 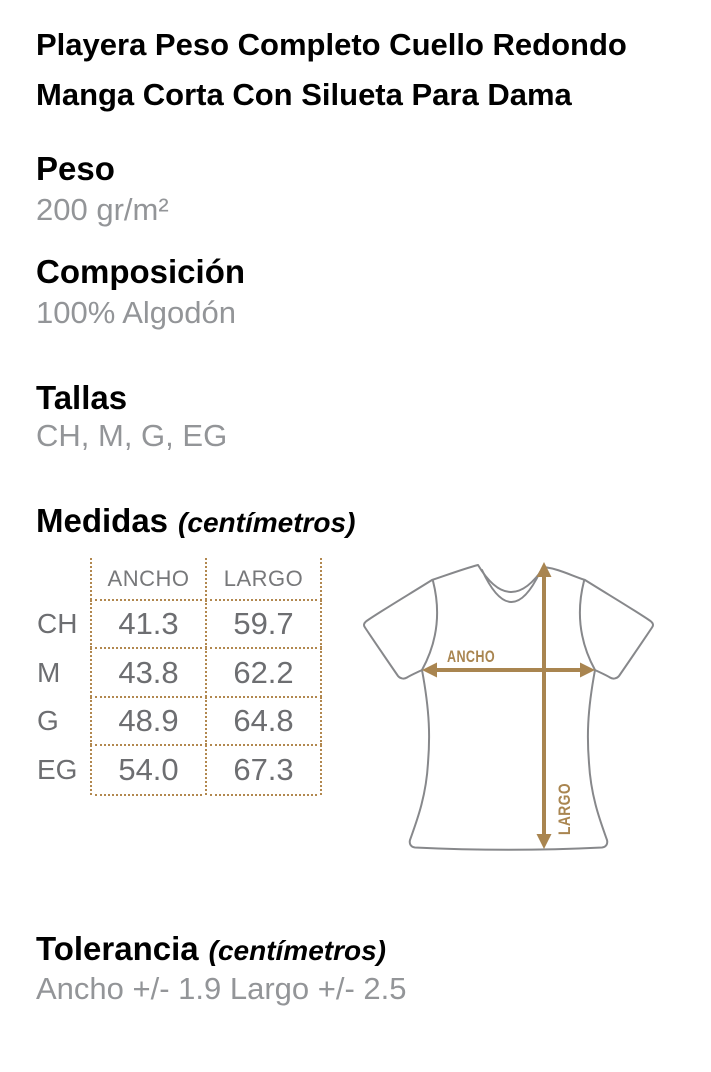 What do you see at coordinates (147, 770) in the screenshot?
I see `cell-eg-ancho: 54.0` at bounding box center [147, 770].